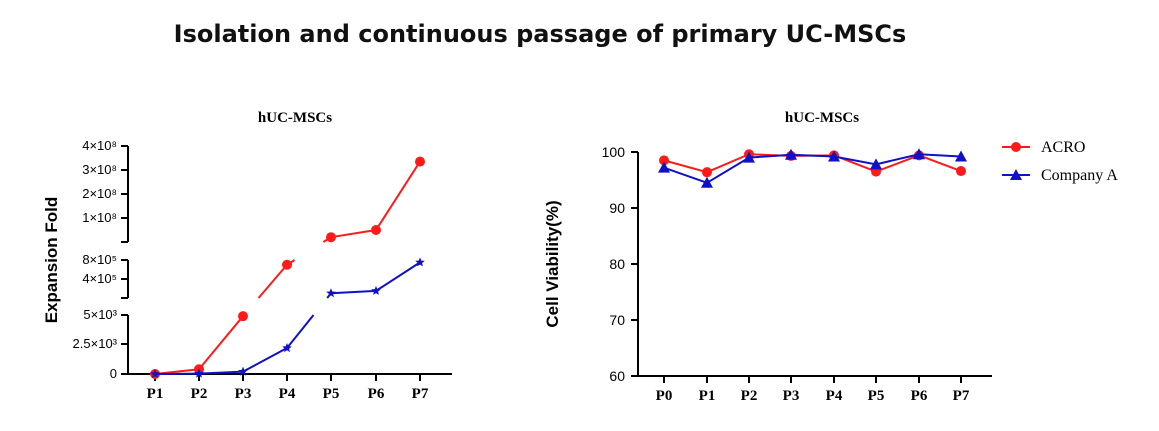 Image resolution: width=1159 pixels, height=431 pixels. What do you see at coordinates (791, 396) in the screenshot?
I see `viability-xtick-label: P3` at bounding box center [791, 396].